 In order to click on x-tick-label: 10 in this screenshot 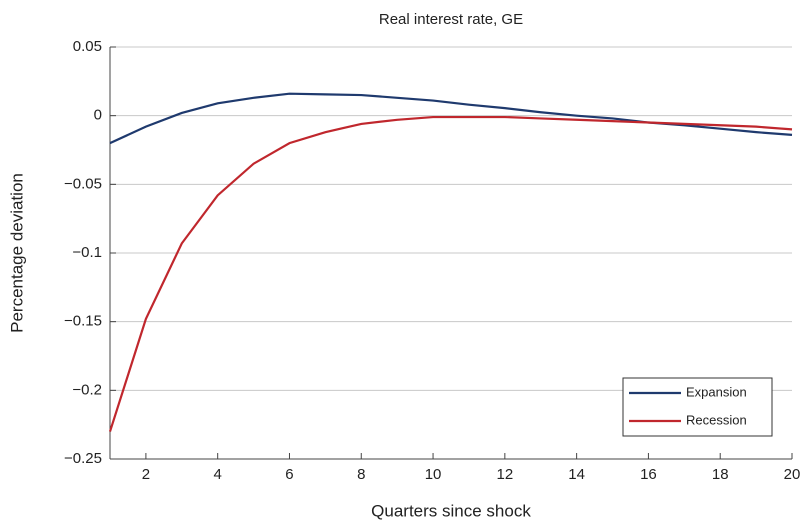, I will do `click(433, 474)`.